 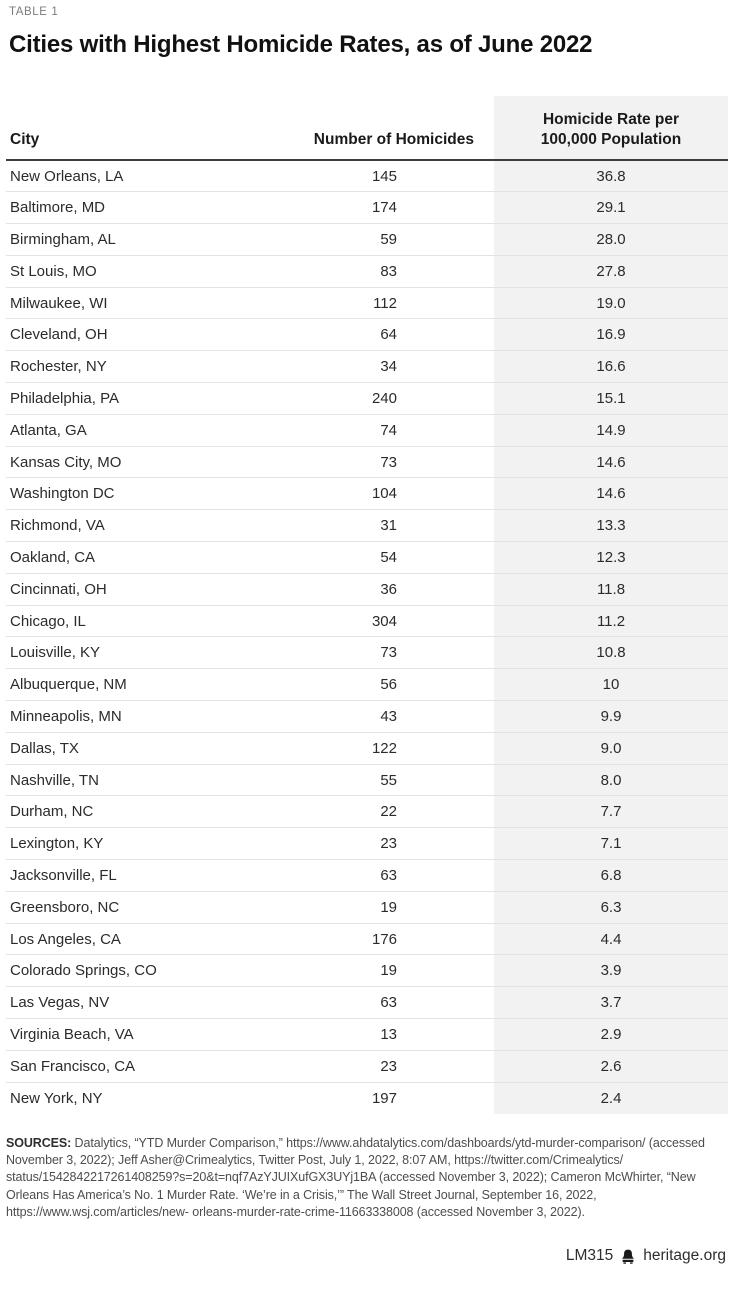 What do you see at coordinates (611, 1002) in the screenshot?
I see `homicide-rate-cell: 3.7` at bounding box center [611, 1002].